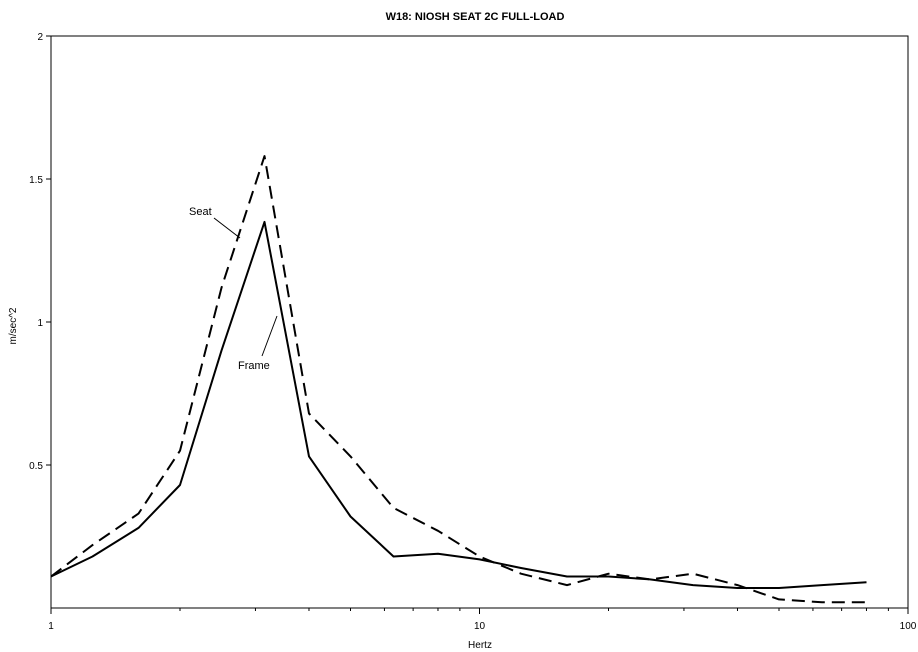  I want to click on x-tick-label: 10, so click(480, 626).